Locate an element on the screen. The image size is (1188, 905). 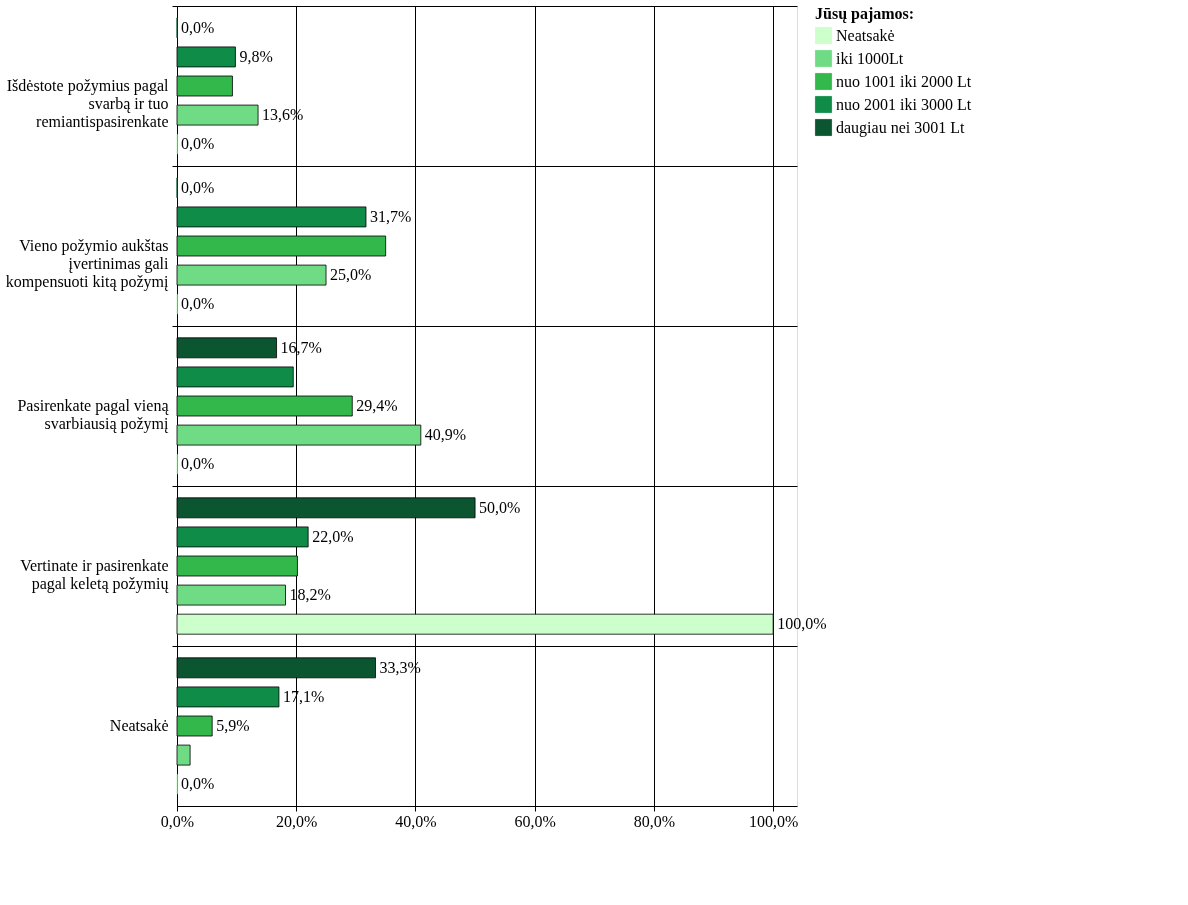
data-label: 9,8% is located at coordinates (256, 56).